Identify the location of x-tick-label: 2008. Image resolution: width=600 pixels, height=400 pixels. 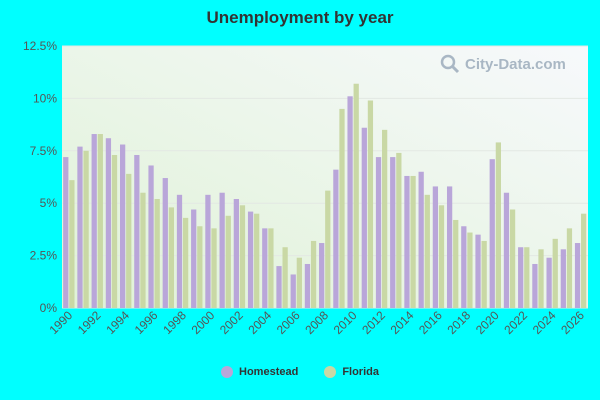
(316, 322).